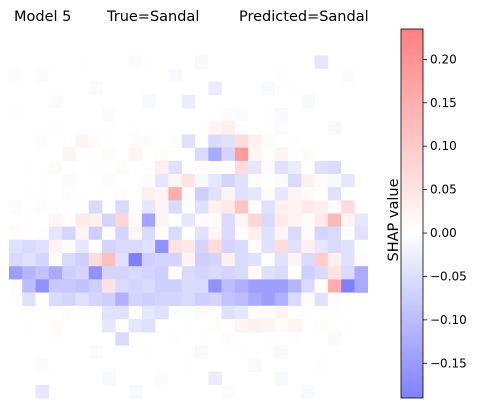  I want to click on colorbar-tick-label: 0.00, so click(443, 233).